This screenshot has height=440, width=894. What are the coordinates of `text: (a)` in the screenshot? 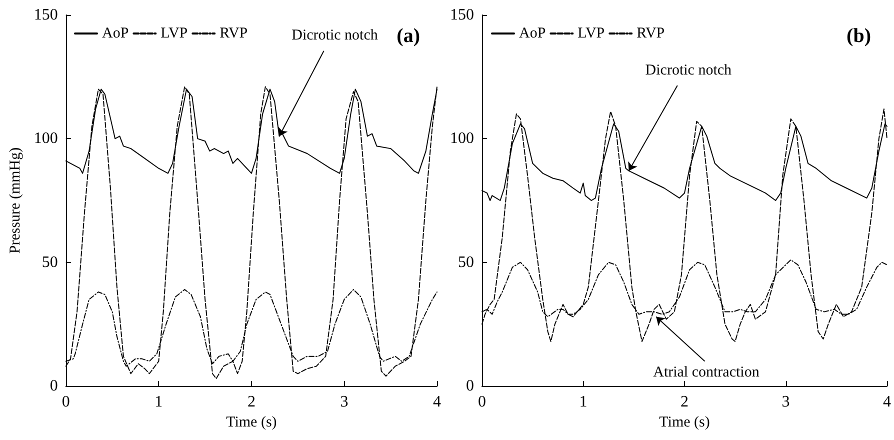 It's located at (408, 36).